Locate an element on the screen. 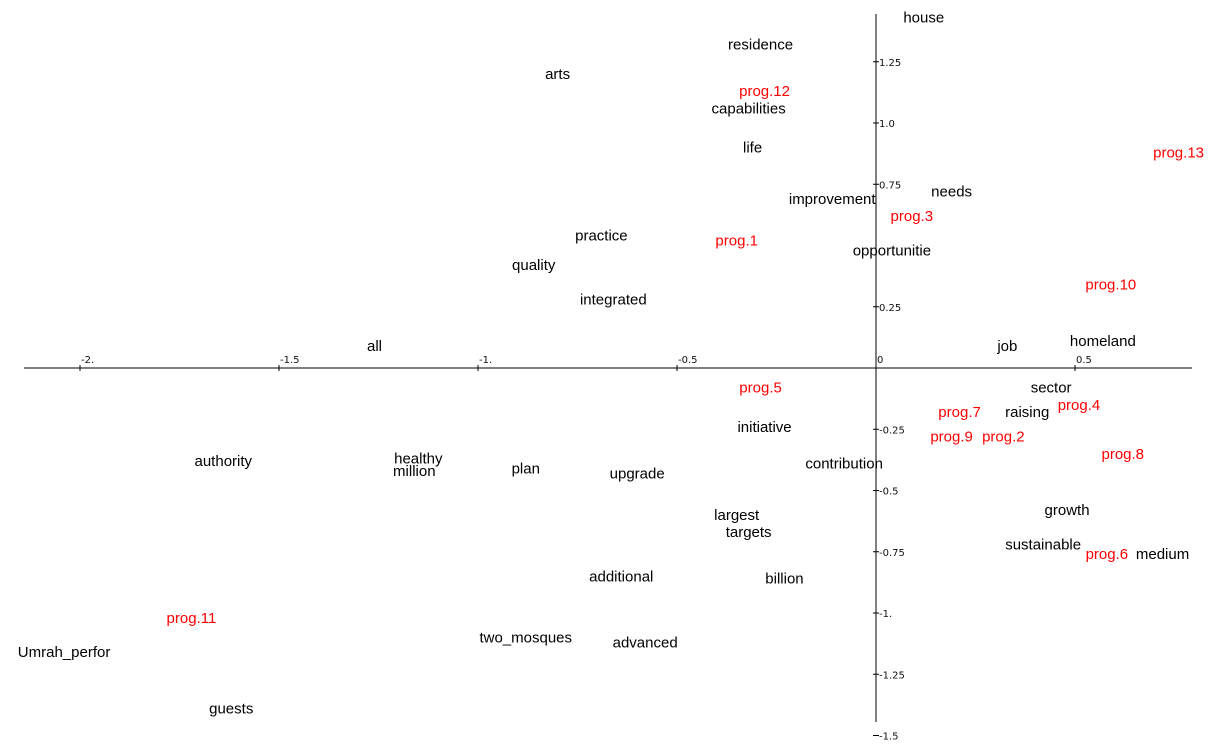 This screenshot has height=746, width=1208. word-label: two_mosques is located at coordinates (525, 638).